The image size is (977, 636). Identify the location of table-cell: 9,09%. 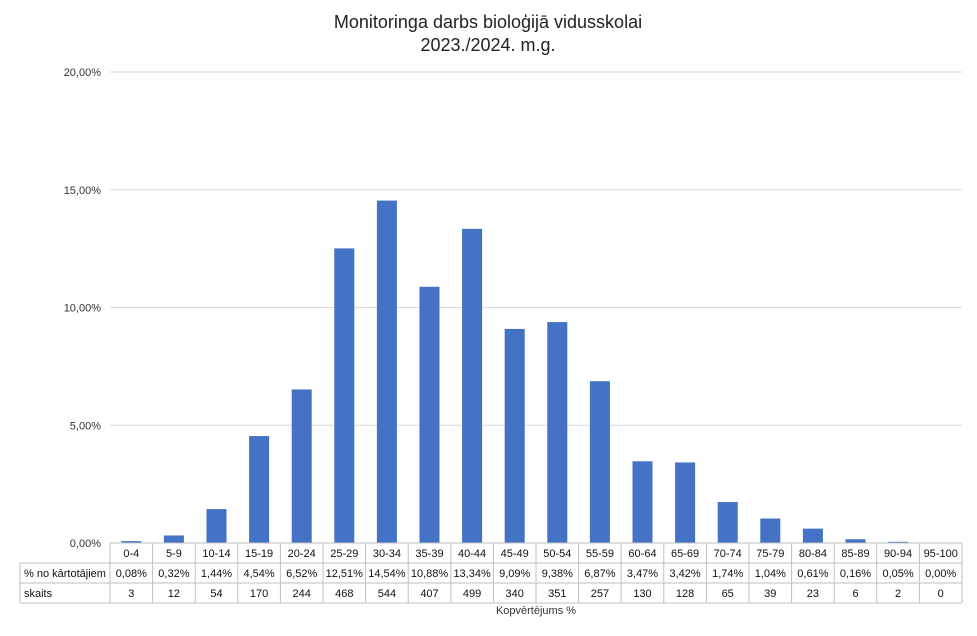
(514, 574).